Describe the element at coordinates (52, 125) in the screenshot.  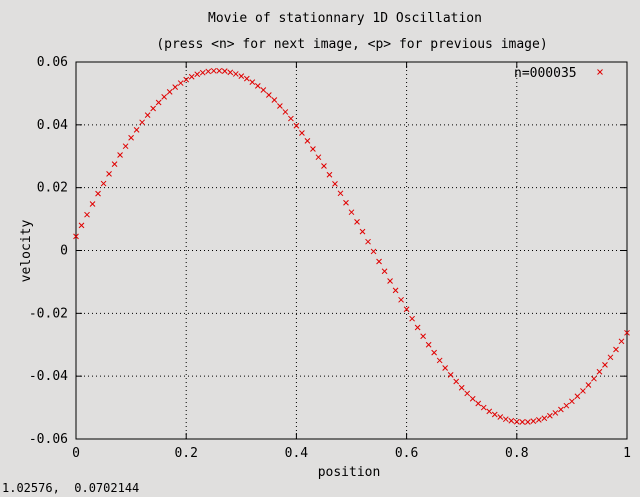
I see `y-tick-label: 0.04` at that location.